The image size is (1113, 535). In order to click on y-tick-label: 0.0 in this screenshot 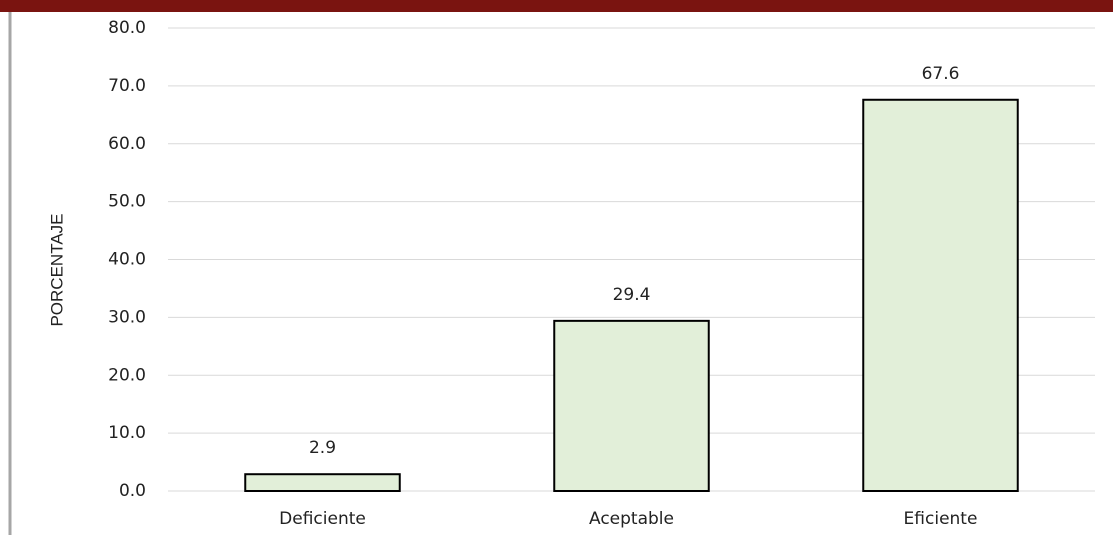, I will do `click(132, 491)`.